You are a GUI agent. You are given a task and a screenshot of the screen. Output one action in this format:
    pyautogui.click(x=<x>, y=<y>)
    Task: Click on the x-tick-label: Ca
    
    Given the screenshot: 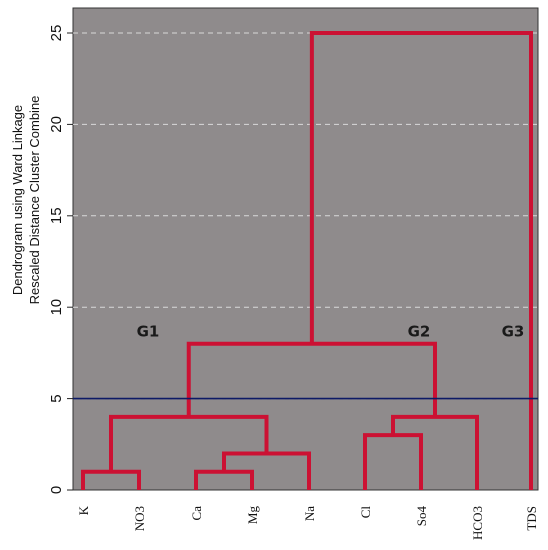 What is the action you would take?
    pyautogui.click(x=196, y=513)
    